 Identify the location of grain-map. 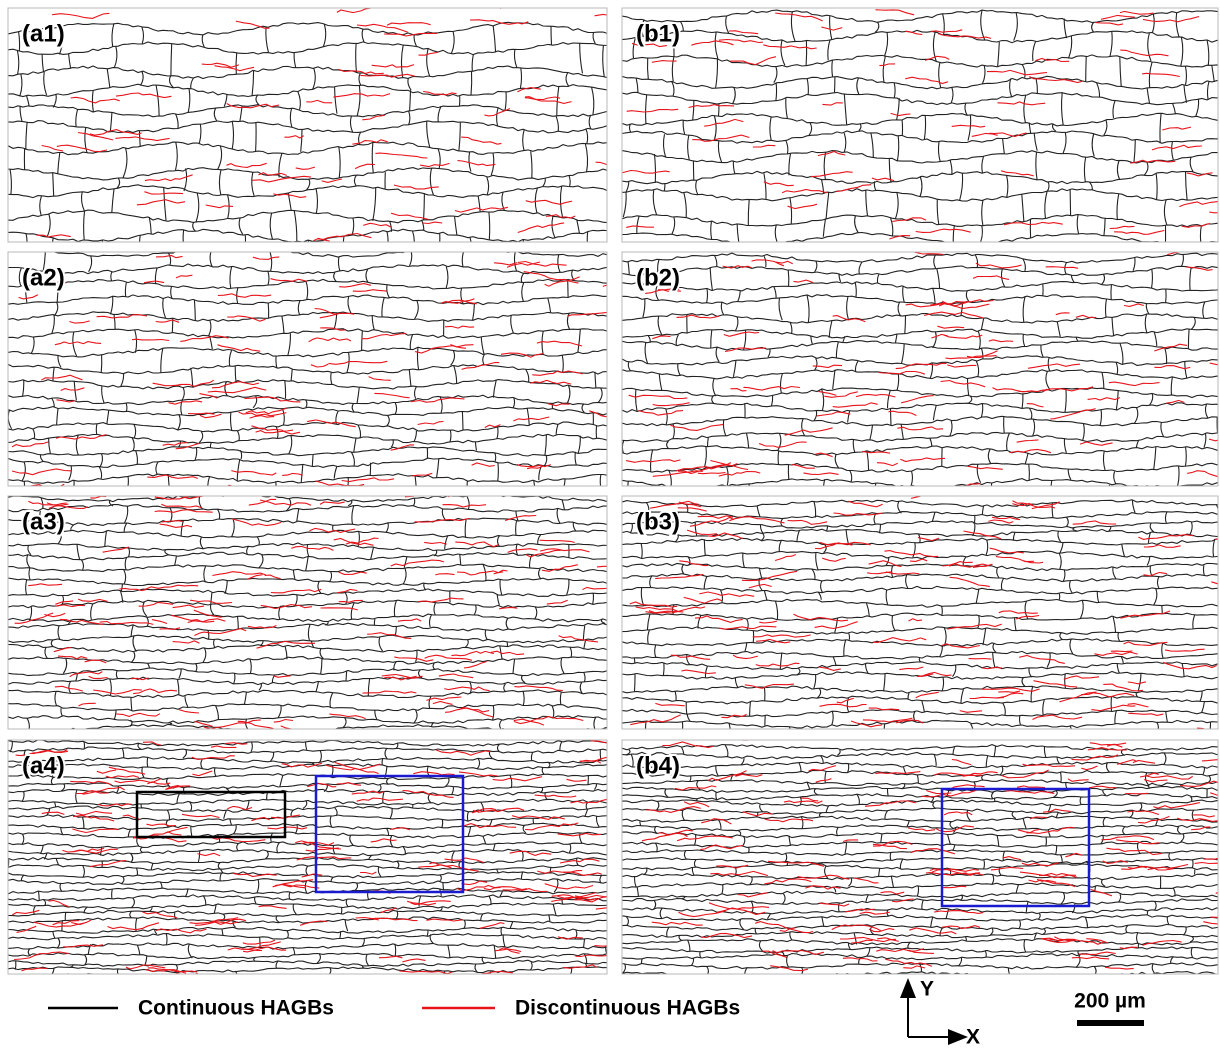
(920, 857).